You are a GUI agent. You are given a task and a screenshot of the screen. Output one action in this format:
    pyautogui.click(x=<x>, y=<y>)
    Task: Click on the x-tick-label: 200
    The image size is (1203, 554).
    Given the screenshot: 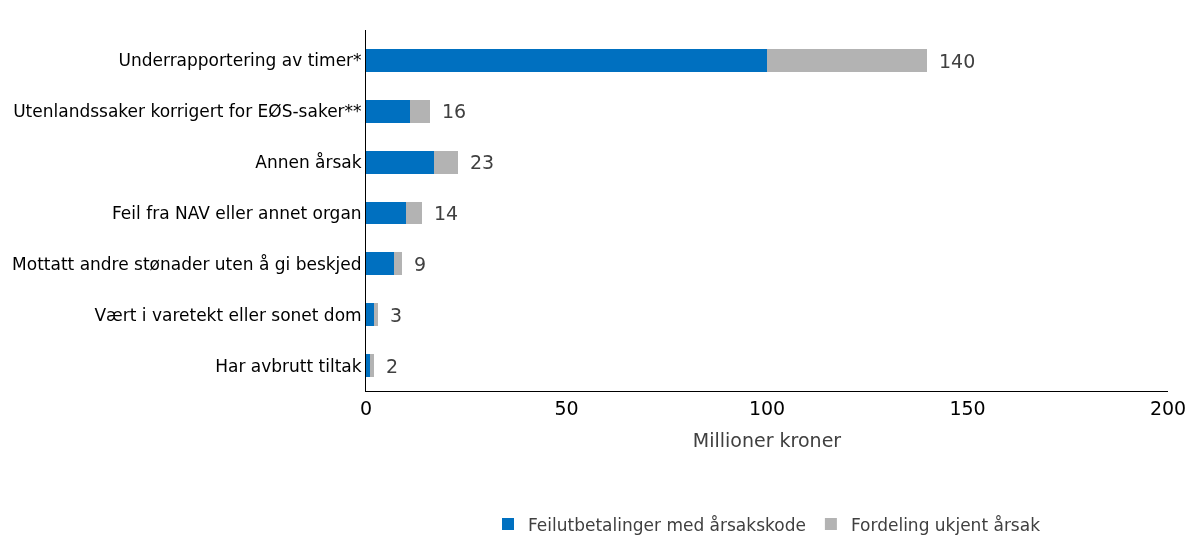 What is the action you would take?
    pyautogui.click(x=1168, y=407)
    